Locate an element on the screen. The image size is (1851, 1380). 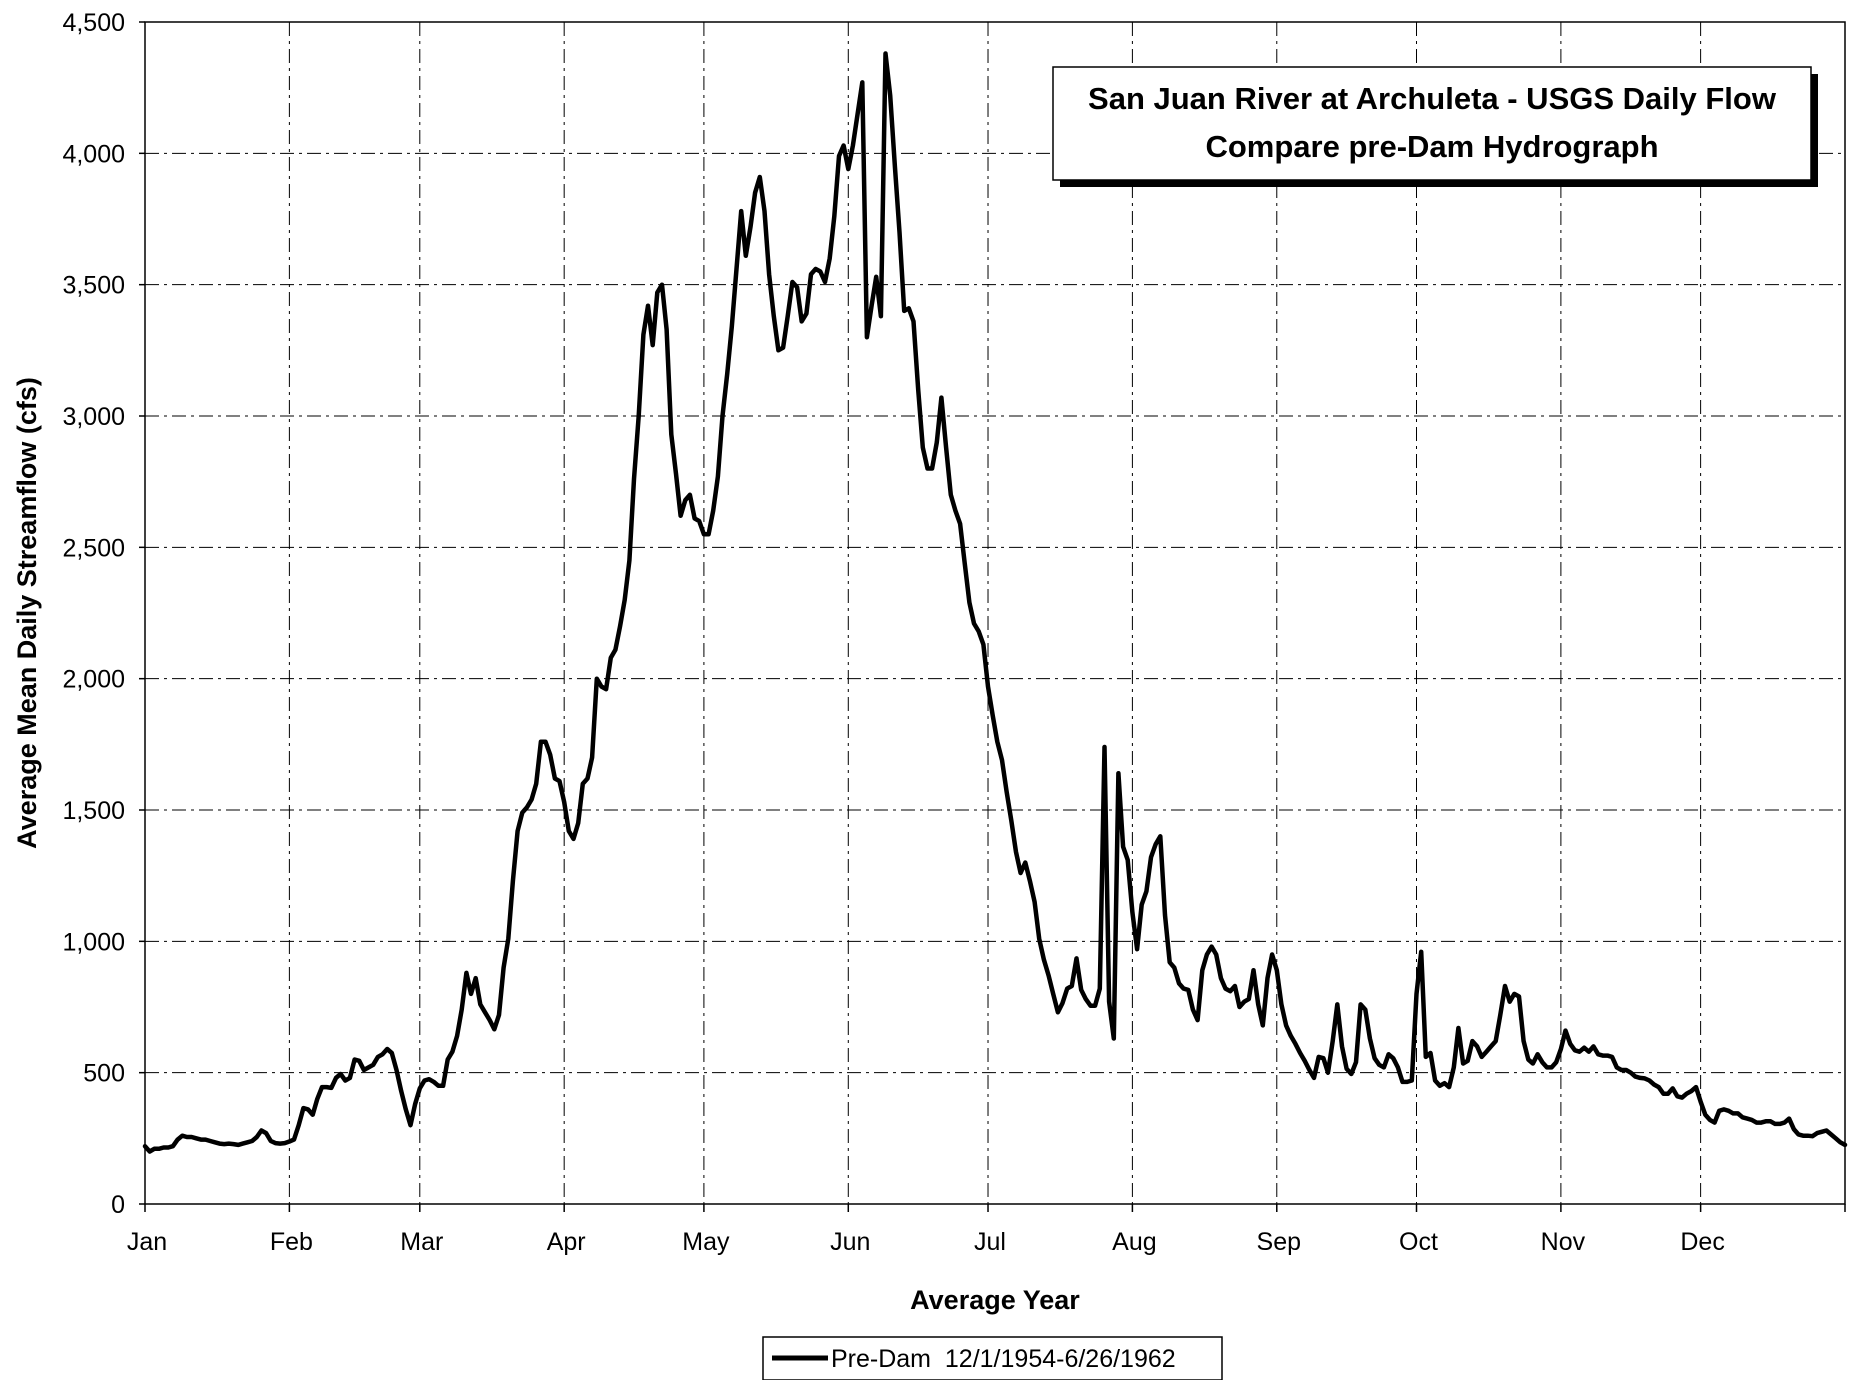
x-tick-label: May is located at coordinates (706, 1242).